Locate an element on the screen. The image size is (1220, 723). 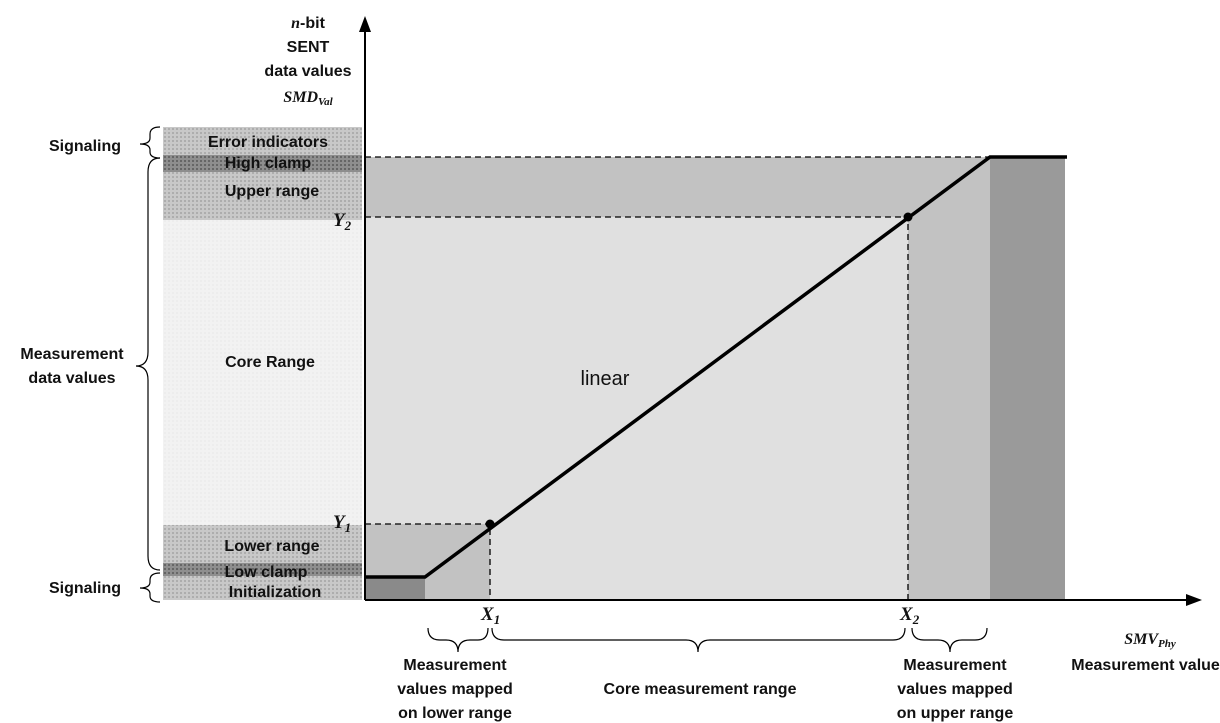
band-label: Low clamp is located at coordinates (266, 572).